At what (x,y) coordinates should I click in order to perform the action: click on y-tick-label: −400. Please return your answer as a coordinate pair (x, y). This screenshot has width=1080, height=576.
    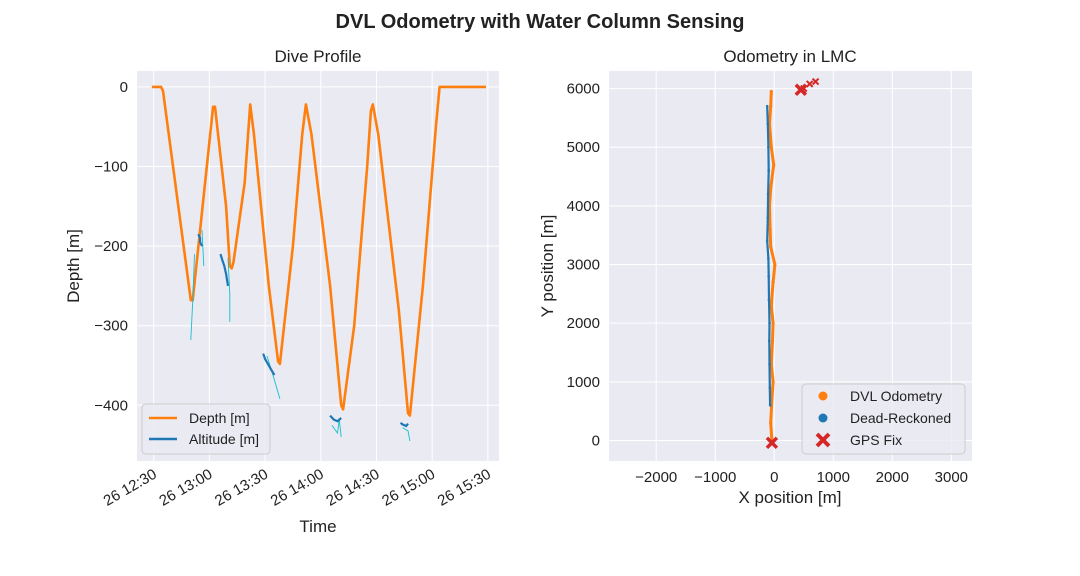
    Looking at the image, I should click on (111, 405).